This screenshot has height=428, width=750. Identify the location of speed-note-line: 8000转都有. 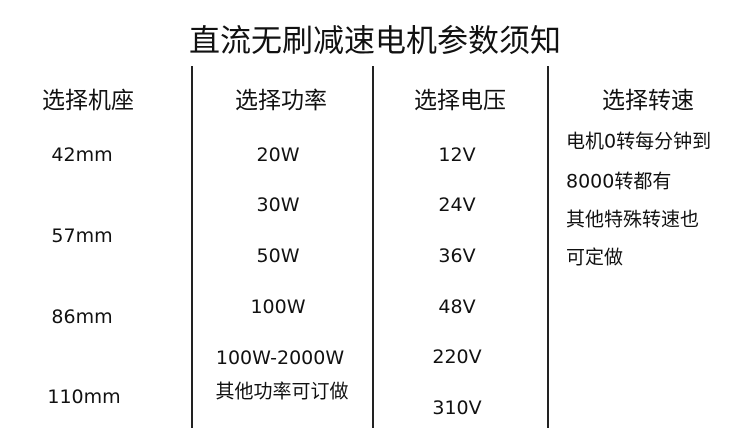
(619, 181).